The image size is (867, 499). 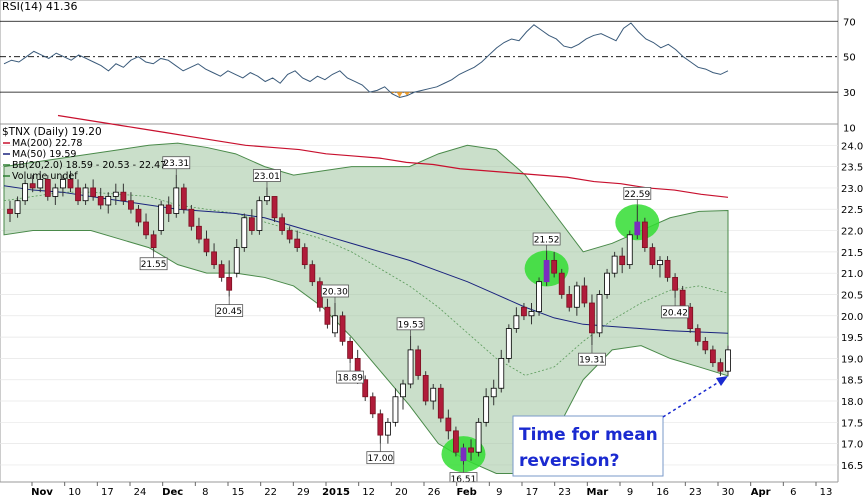 What do you see at coordinates (852, 168) in the screenshot?
I see `price-tick-label: 23.5` at bounding box center [852, 168].